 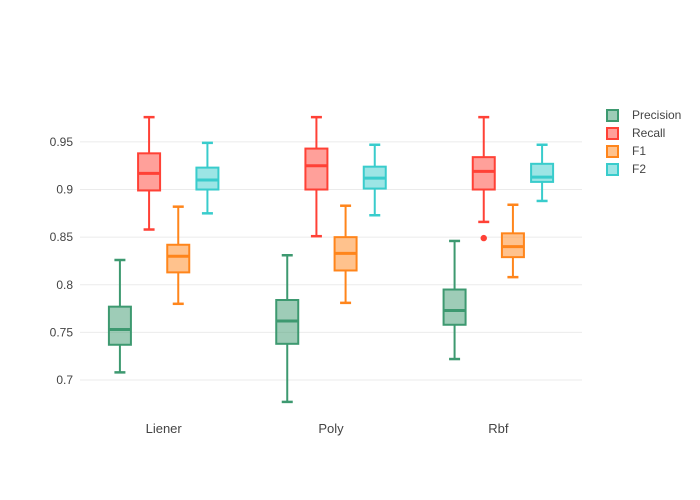 I want to click on legend-label: F2, so click(x=639, y=169).